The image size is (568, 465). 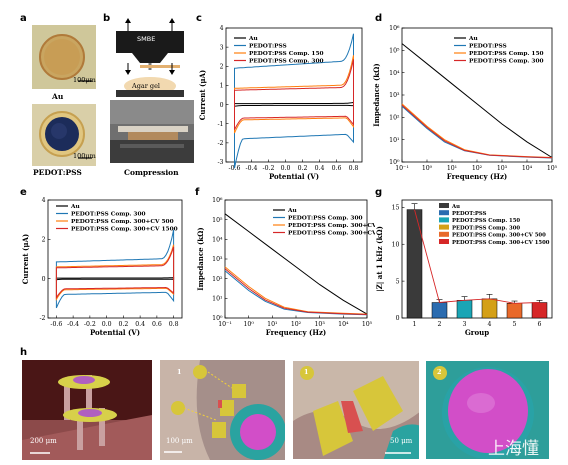 What do you see at coordinates (515, 324) in the screenshot?
I see `x-tick-label: 5` at bounding box center [515, 324].